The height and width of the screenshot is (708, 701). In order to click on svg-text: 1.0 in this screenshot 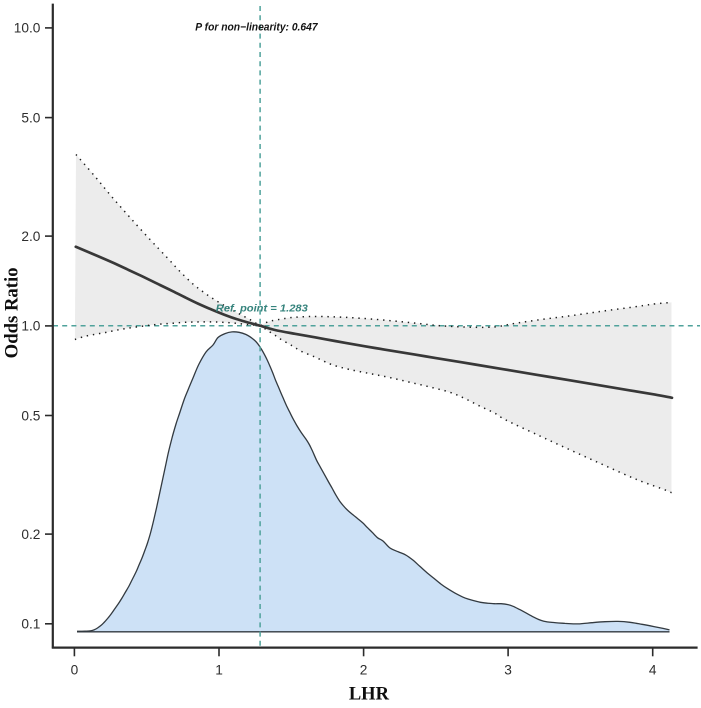, I will do `click(30, 326)`.